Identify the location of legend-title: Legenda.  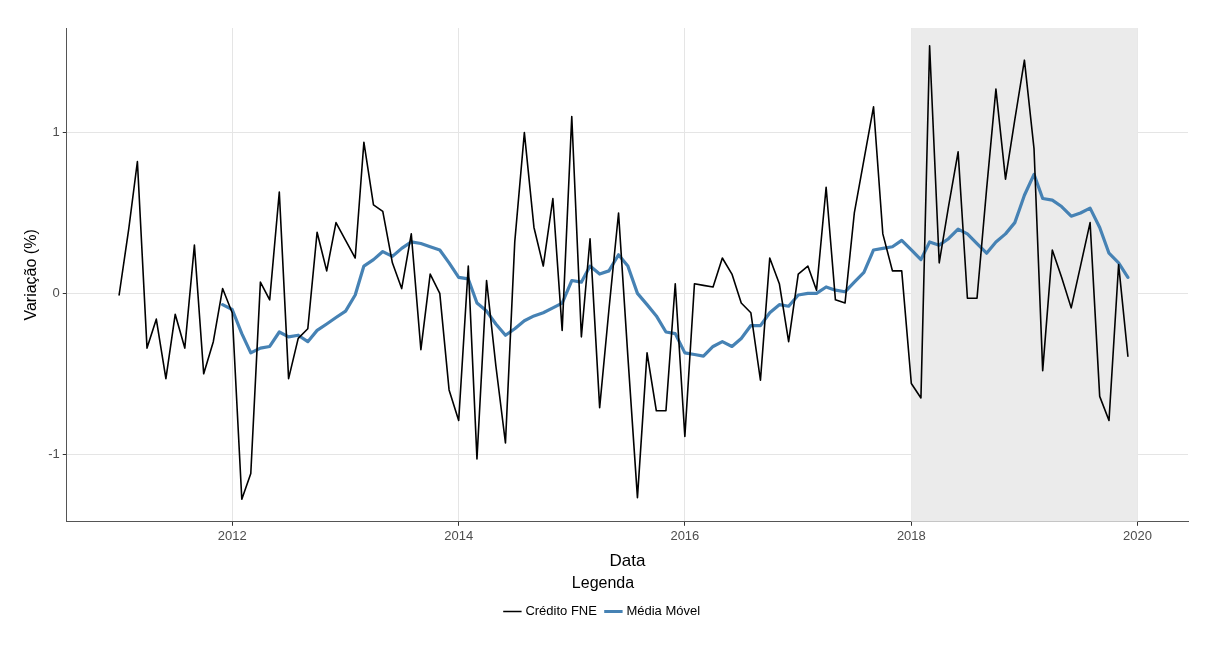
(603, 583).